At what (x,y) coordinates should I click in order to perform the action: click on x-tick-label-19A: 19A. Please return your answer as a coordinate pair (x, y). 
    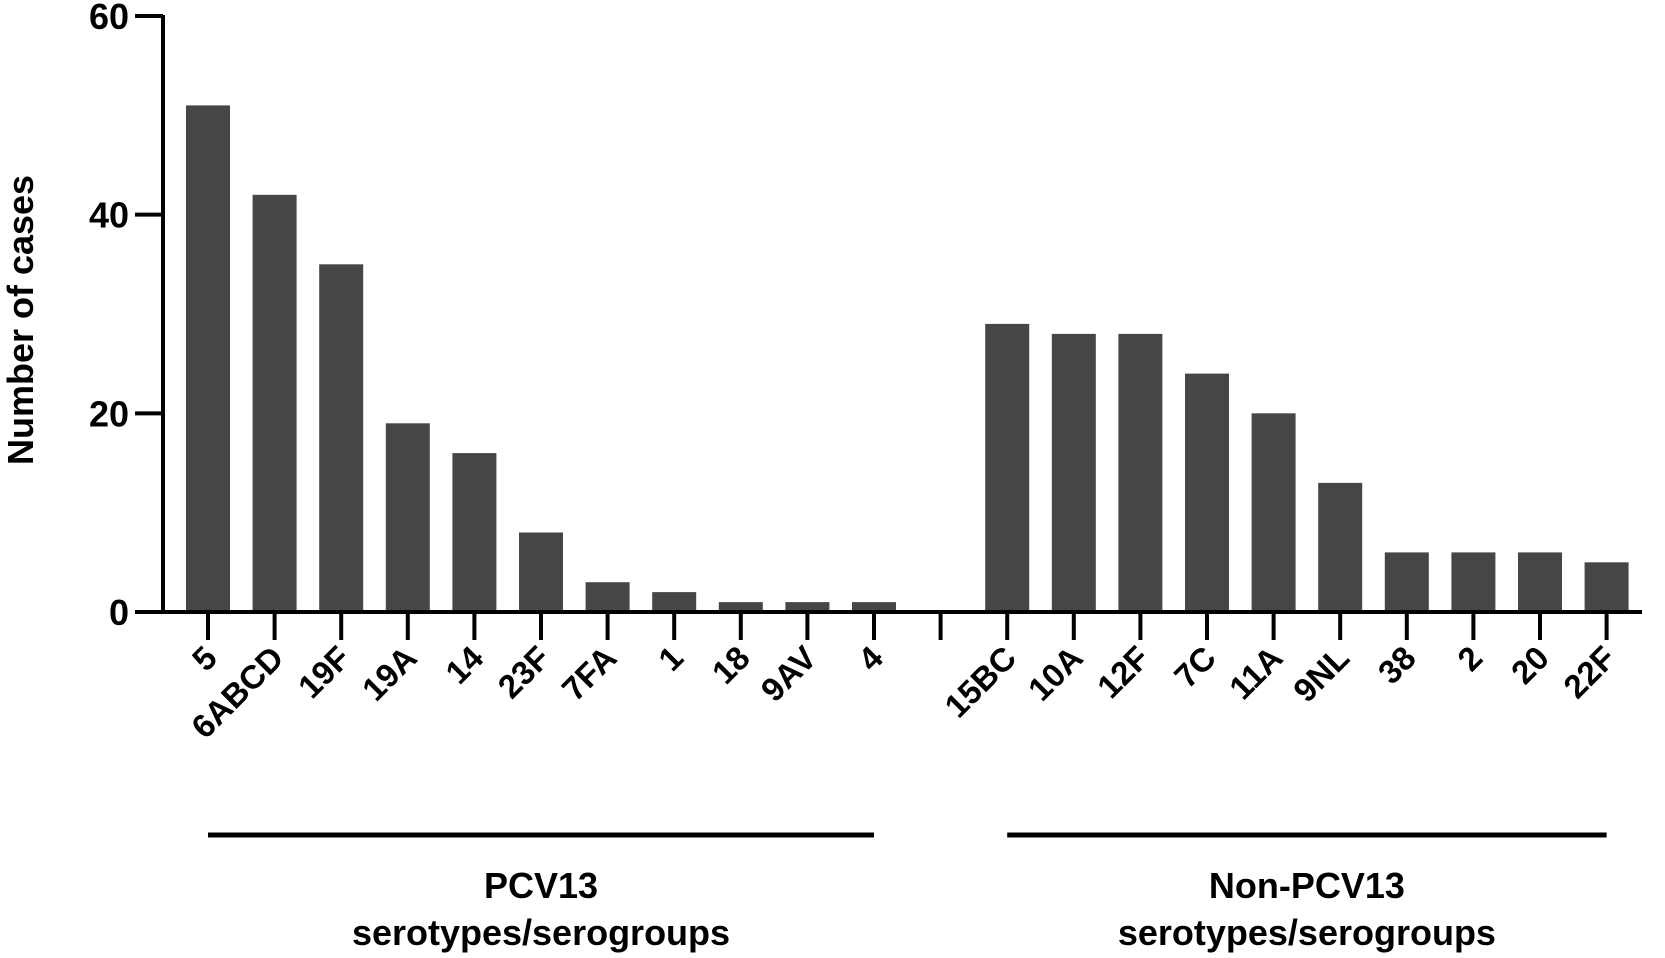
    Looking at the image, I should click on (389, 673).